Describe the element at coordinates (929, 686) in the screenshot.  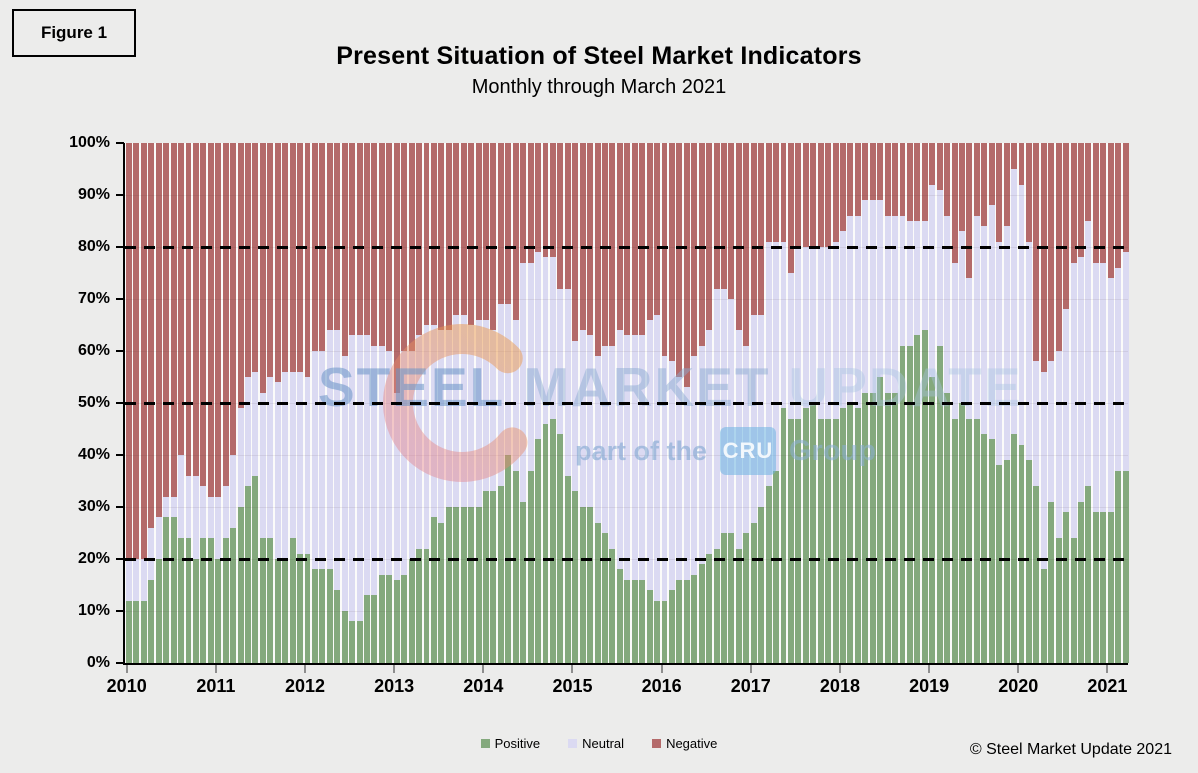
I see `x-axis-label: 2019` at that location.